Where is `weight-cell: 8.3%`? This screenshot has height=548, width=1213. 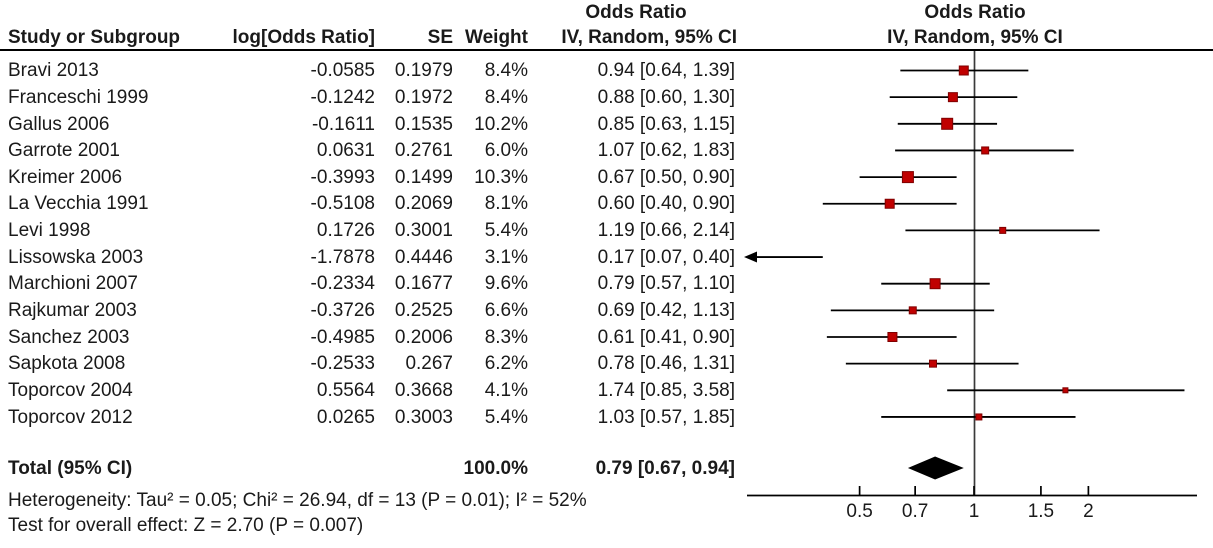 weight-cell: 8.3% is located at coordinates (506, 337).